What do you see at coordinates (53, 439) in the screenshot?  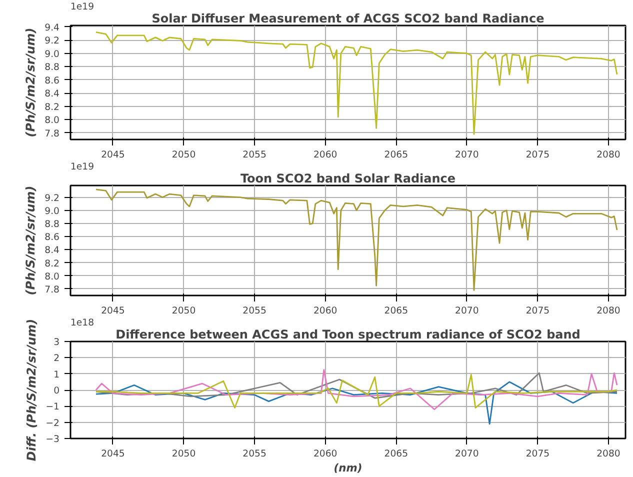 I see `y-tick-label: −3` at bounding box center [53, 439].